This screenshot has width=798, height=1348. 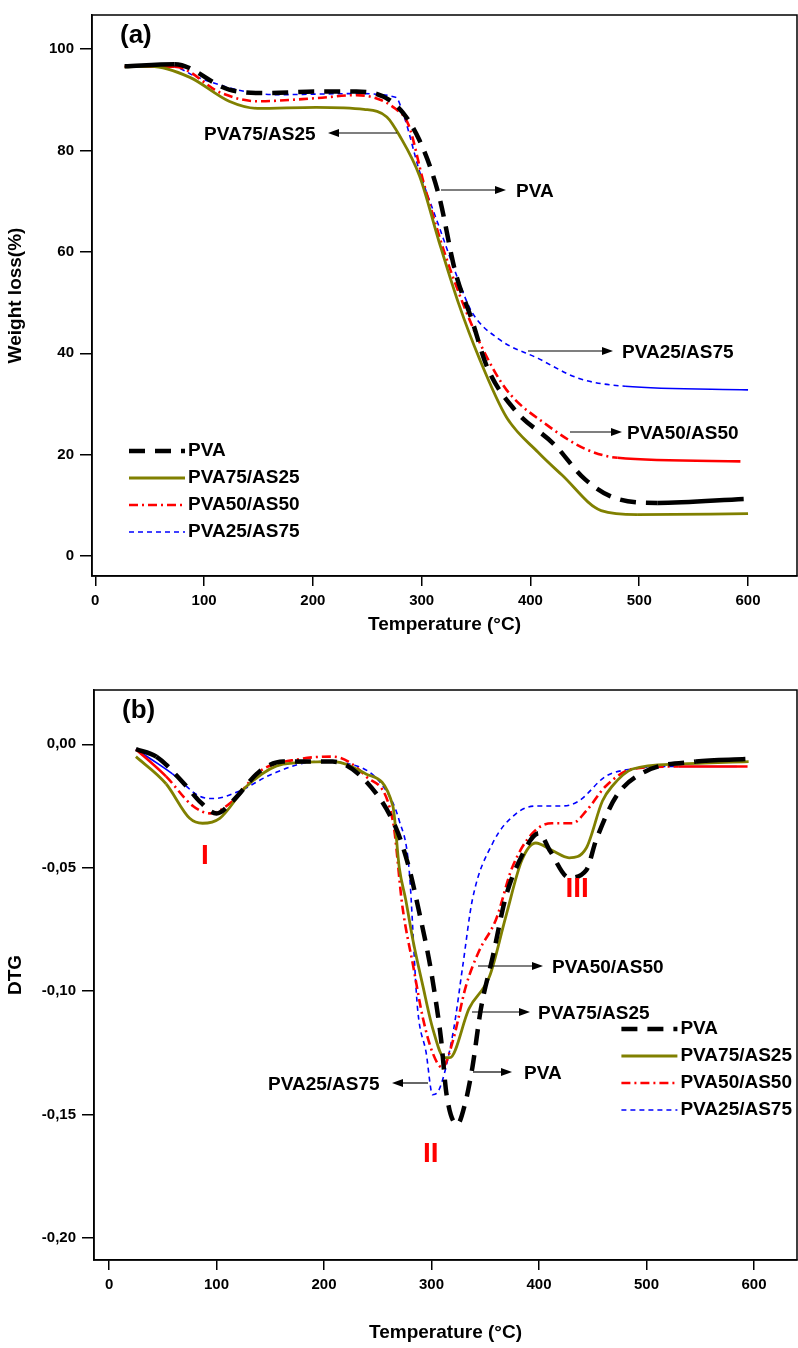 What do you see at coordinates (577, 887) in the screenshot?
I see `annotation: III` at bounding box center [577, 887].